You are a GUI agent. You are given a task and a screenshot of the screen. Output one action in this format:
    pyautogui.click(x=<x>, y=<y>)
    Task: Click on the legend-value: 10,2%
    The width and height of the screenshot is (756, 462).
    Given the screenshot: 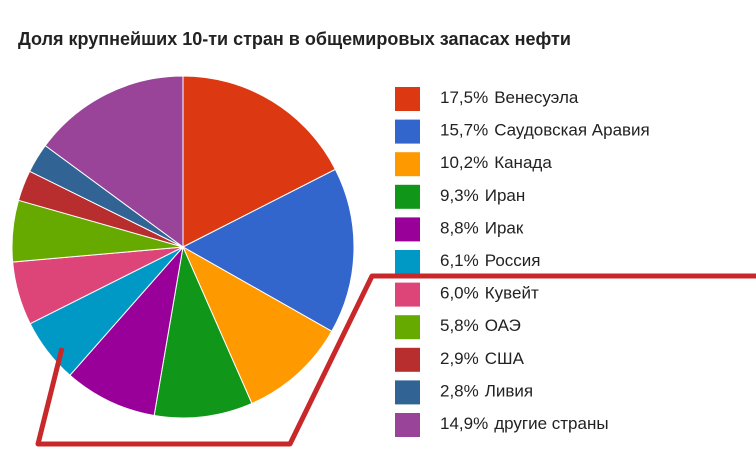 What is the action you would take?
    pyautogui.click(x=464, y=163)
    